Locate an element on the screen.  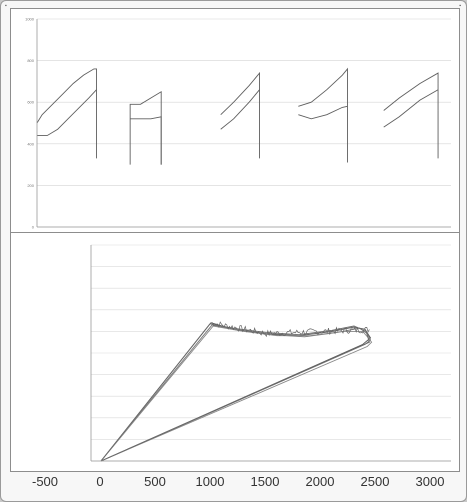
y-tick-label: 200 is located at coordinates (30, 185).